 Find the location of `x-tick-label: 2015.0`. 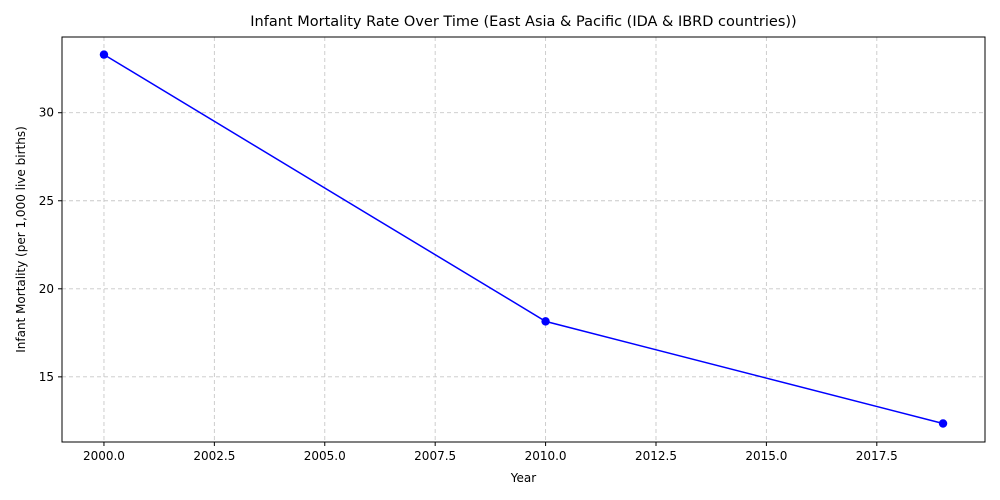

x-tick-label: 2015.0 is located at coordinates (766, 456).